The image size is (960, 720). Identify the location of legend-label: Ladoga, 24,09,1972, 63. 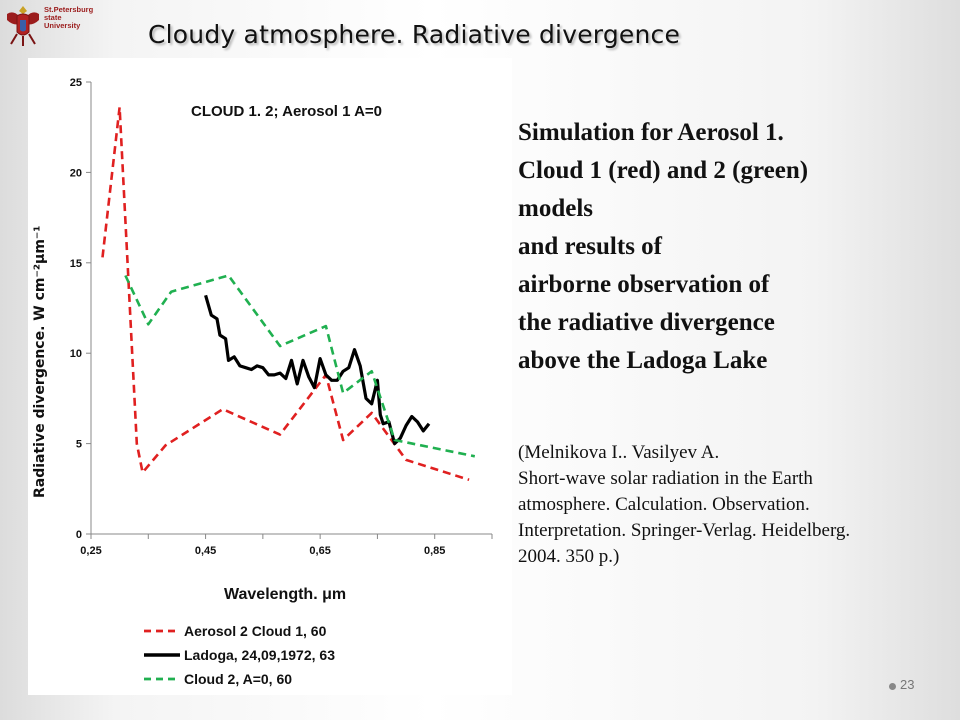
(259, 655).